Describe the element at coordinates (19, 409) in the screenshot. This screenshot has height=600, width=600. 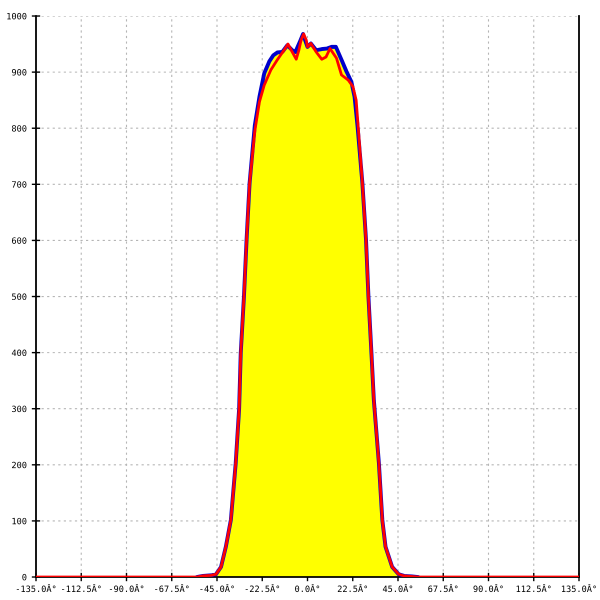
I see `y-tick-label: 300` at that location.